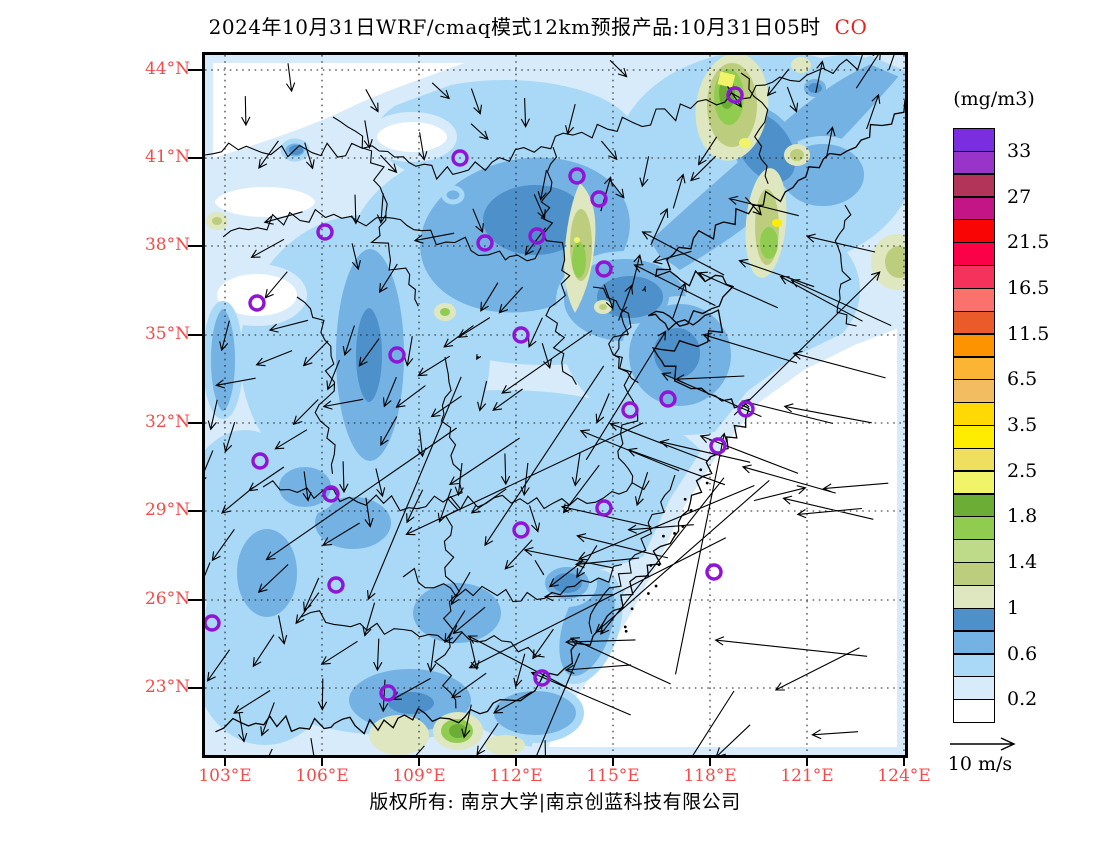 Image resolution: width=1100 pixels, height=850 pixels. Describe the element at coordinates (322, 776) in the screenshot. I see `lon-label: 106°E` at that location.